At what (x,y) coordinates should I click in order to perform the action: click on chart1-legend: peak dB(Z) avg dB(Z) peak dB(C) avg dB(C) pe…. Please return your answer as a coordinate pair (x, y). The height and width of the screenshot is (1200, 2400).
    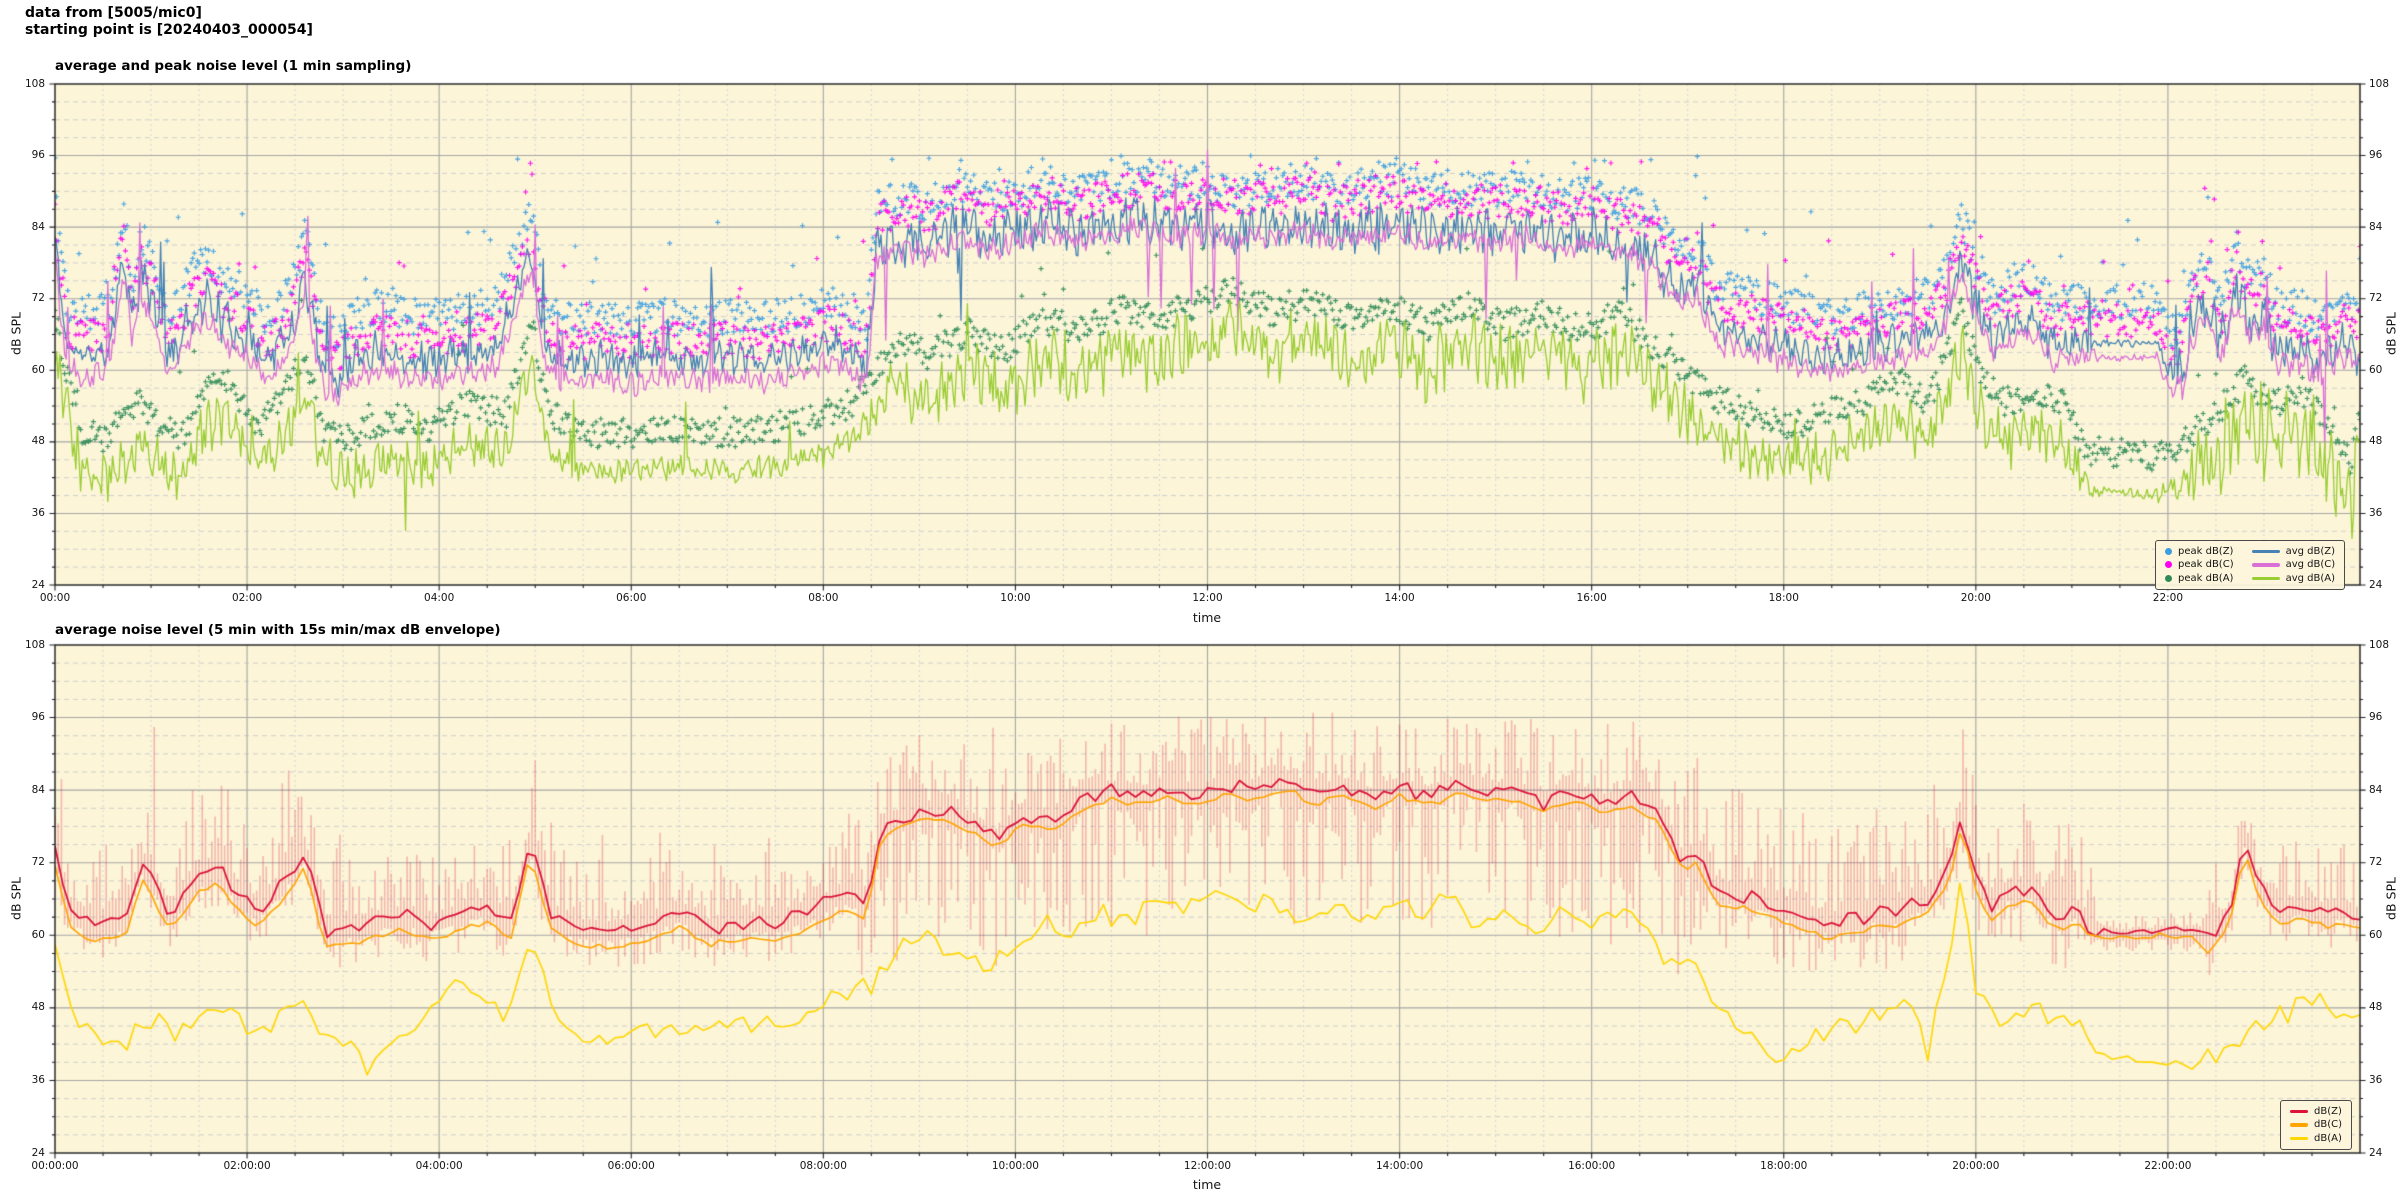
    Looking at the image, I should click on (2250, 565).